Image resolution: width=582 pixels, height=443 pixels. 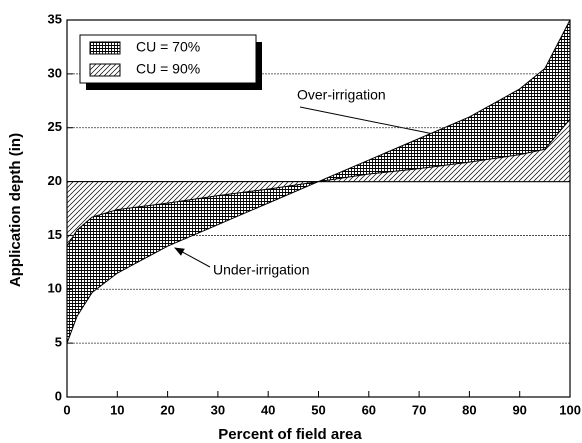 I want to click on x-tick-label: 0, so click(x=66, y=409).